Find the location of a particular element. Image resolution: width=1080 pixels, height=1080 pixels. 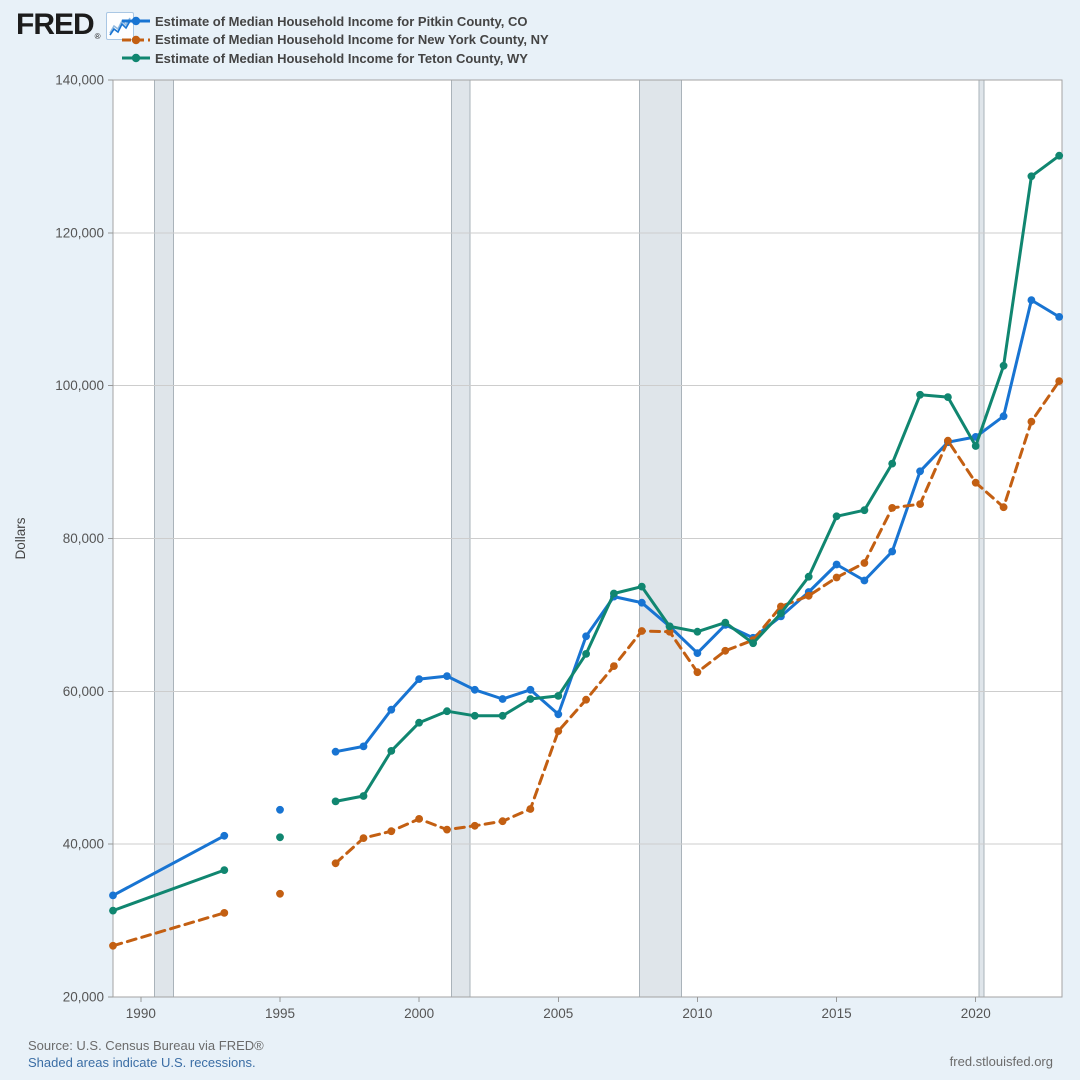

y-tick-label: 100,000 is located at coordinates (79, 385).